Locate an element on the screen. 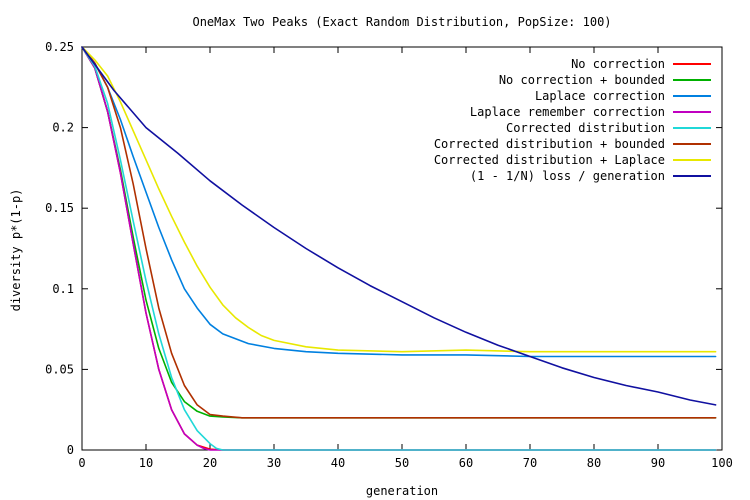 The height and width of the screenshot is (500, 750). y-tick-label: 0 is located at coordinates (70, 450).